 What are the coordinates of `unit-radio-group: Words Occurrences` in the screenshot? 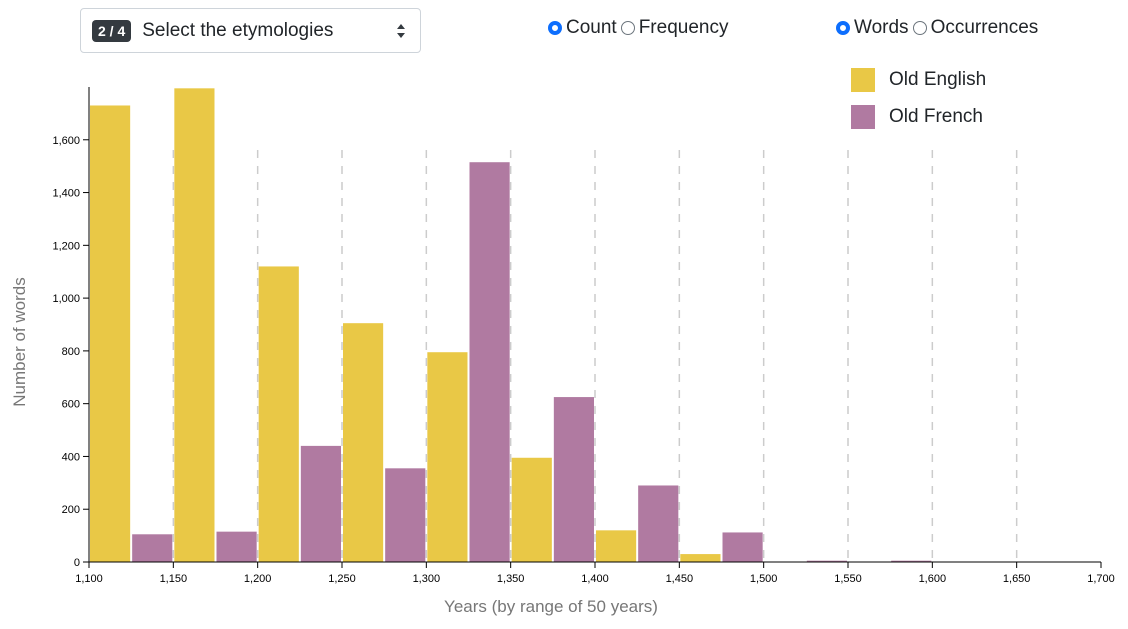 It's located at (939, 28).